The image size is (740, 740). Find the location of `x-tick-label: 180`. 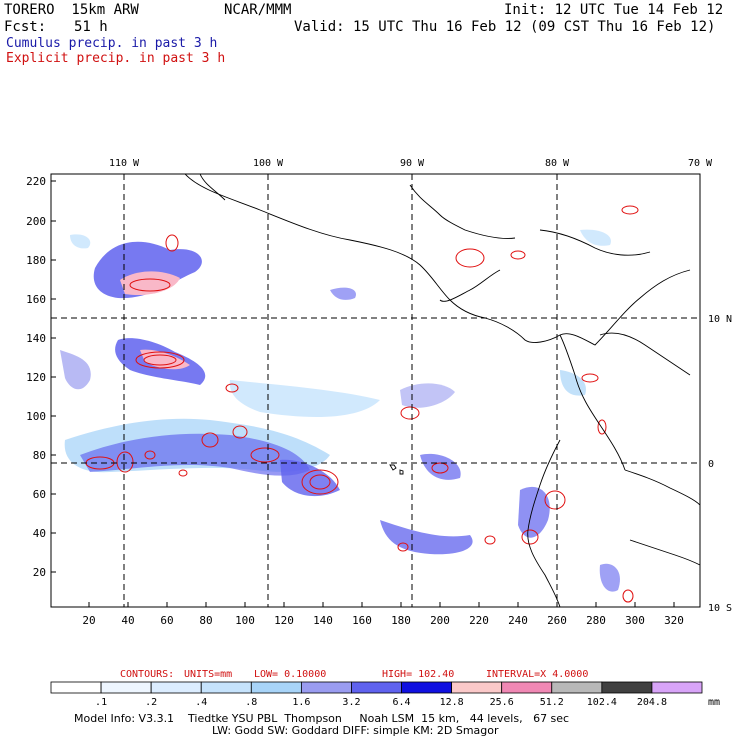

x-tick-label: 180 is located at coordinates (401, 620).